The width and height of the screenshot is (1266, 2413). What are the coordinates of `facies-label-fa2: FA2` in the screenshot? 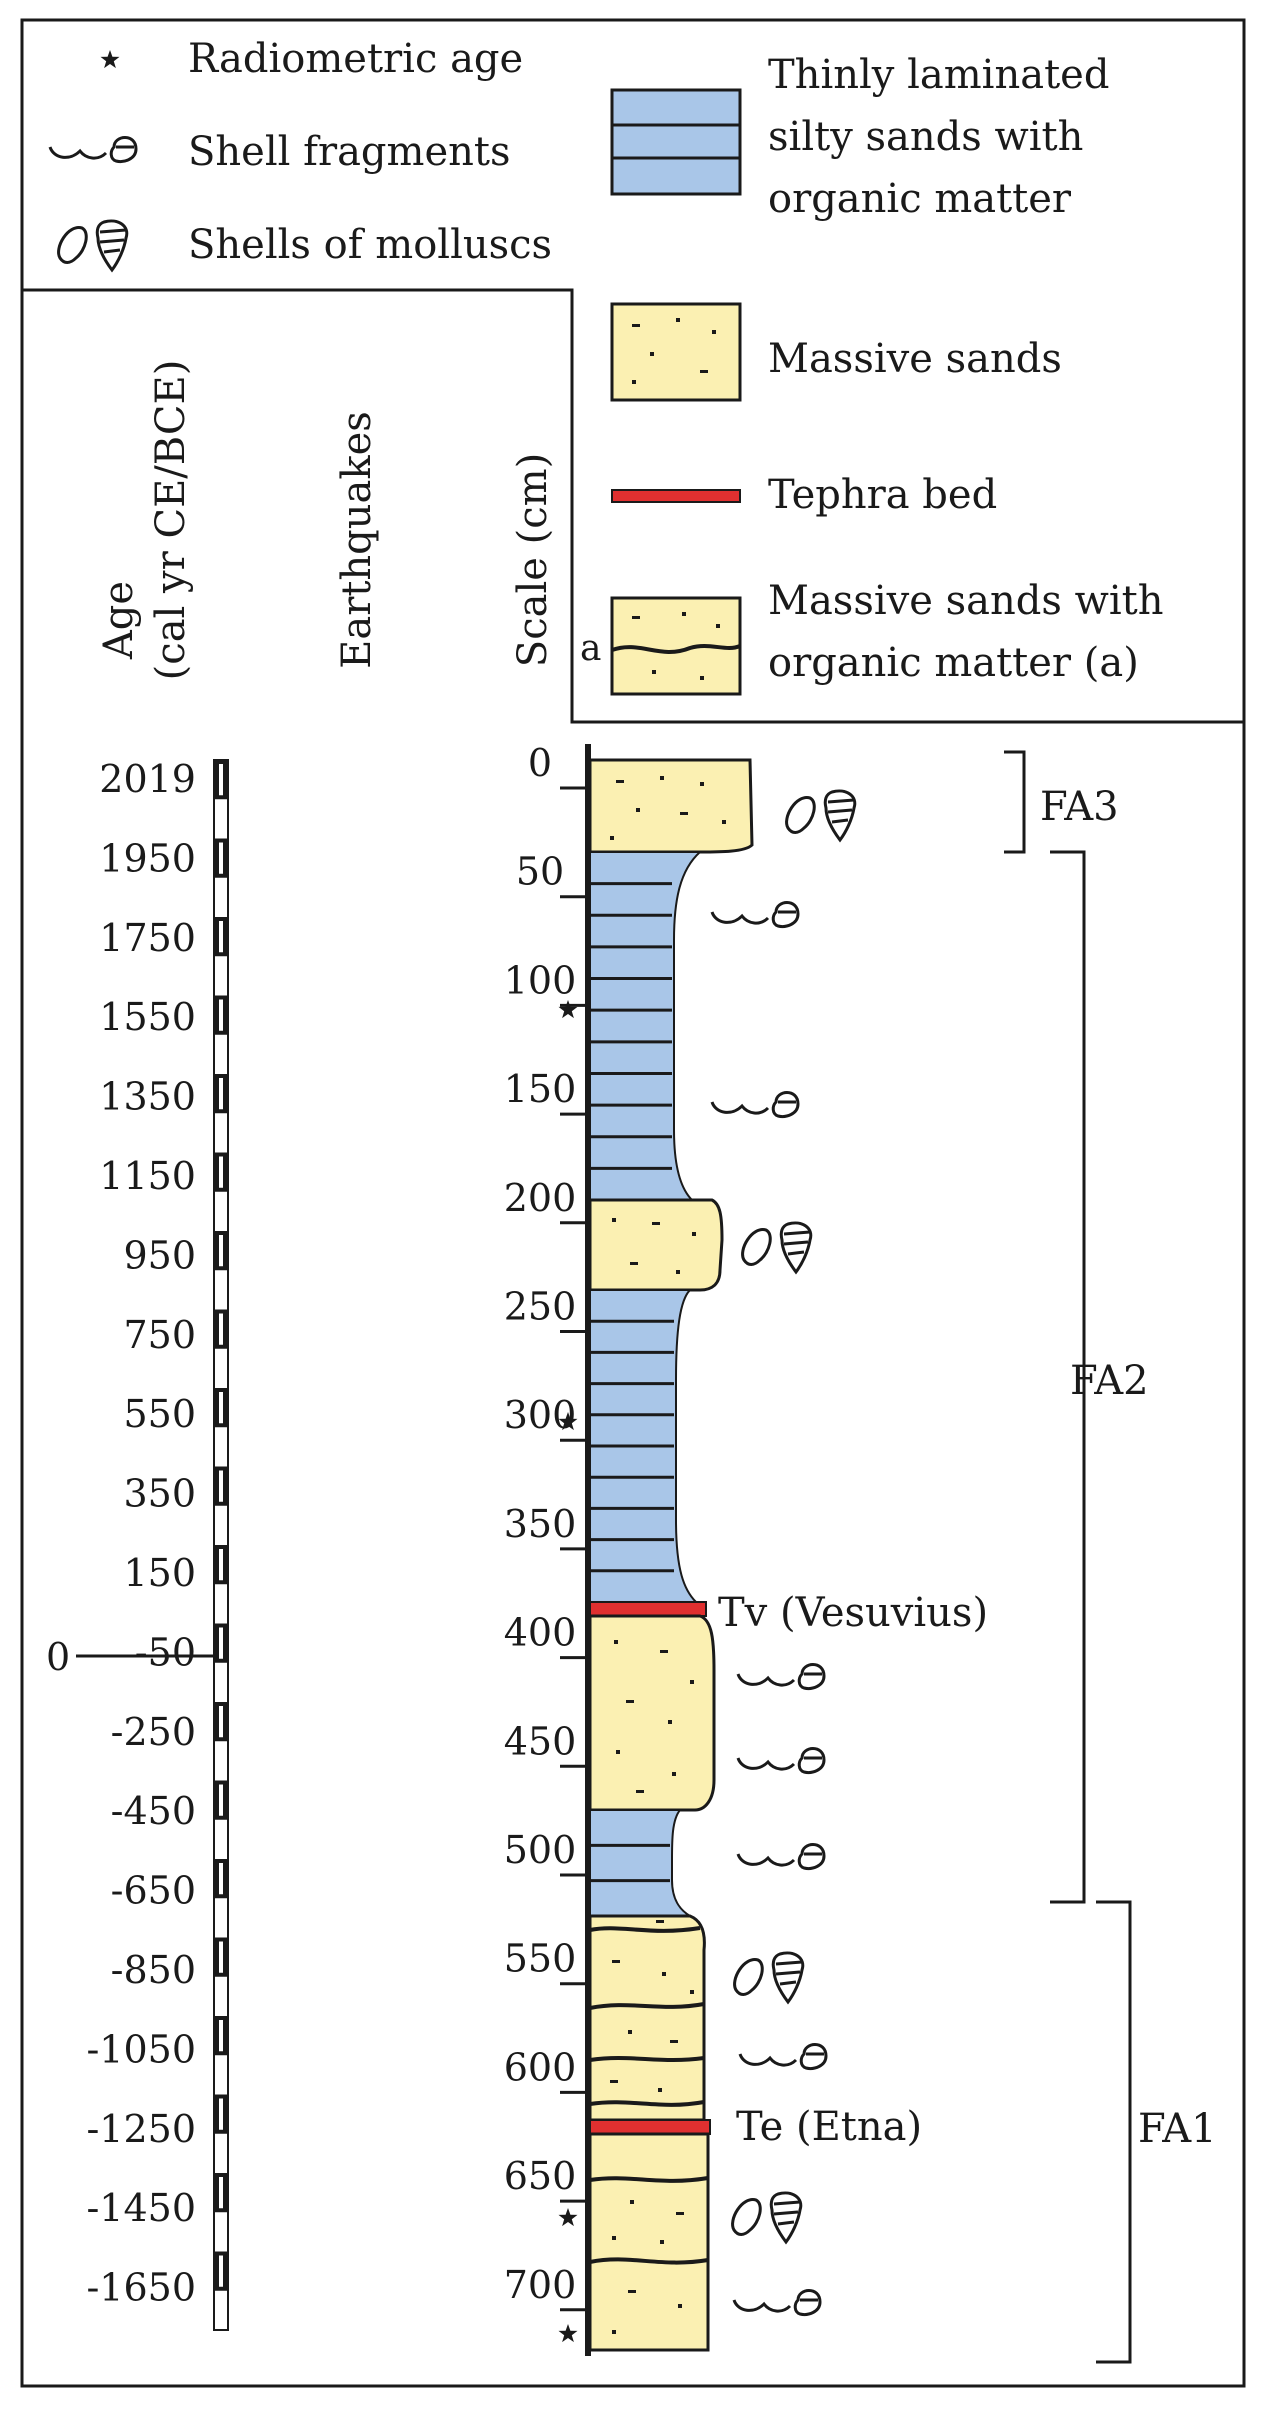 It's located at (1109, 1381).